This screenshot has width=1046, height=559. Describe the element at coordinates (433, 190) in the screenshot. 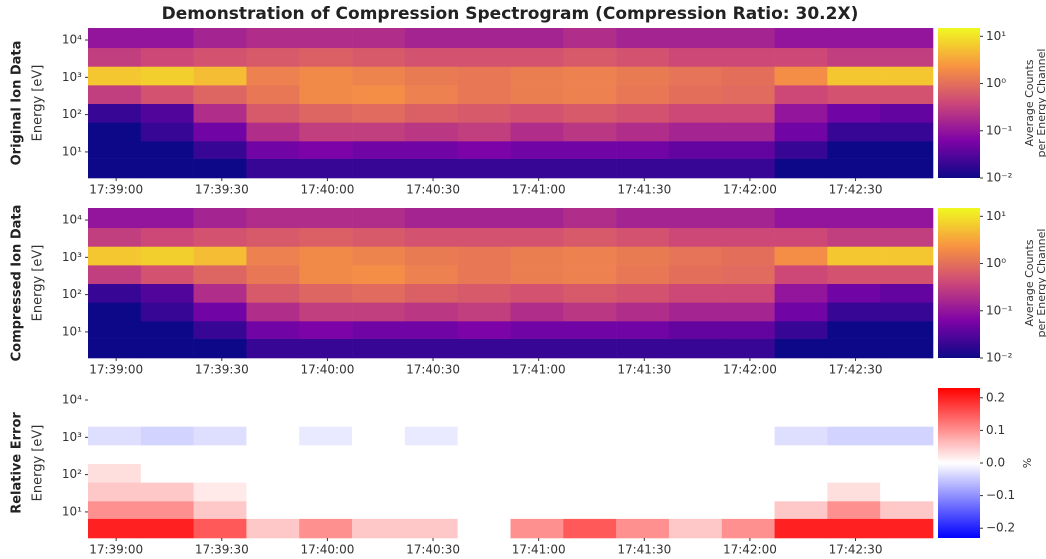

I see `x-tick-label: 17:40:30` at that location.